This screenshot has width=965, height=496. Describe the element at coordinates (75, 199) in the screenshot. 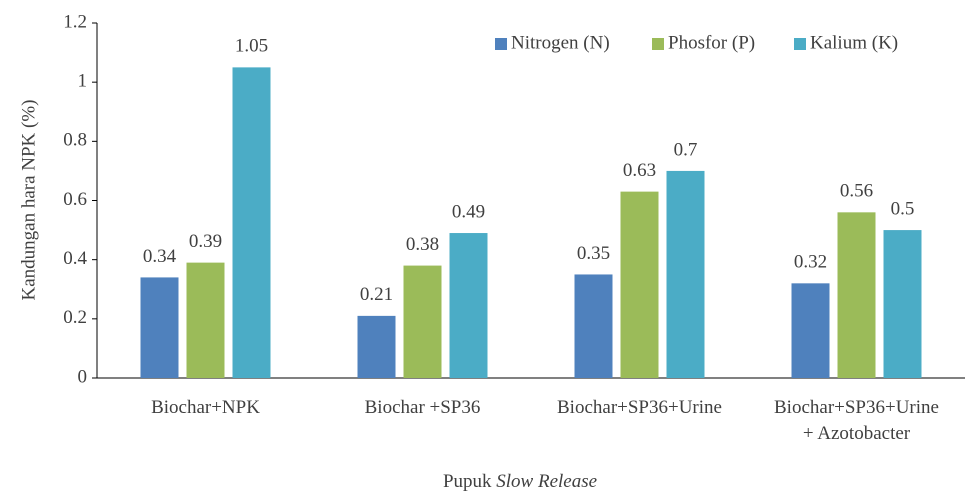

I see `y-tick-label: 0.6` at that location.